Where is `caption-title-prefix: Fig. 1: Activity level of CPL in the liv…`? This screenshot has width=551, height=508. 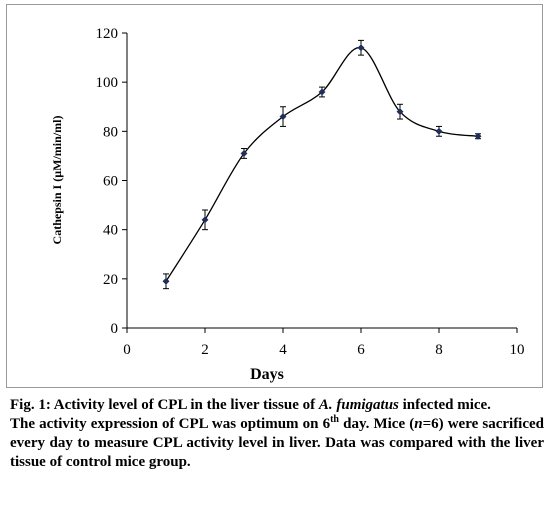 caption-title-prefix: Fig. 1: Activity level of CPL in the liv… is located at coordinates (164, 405).